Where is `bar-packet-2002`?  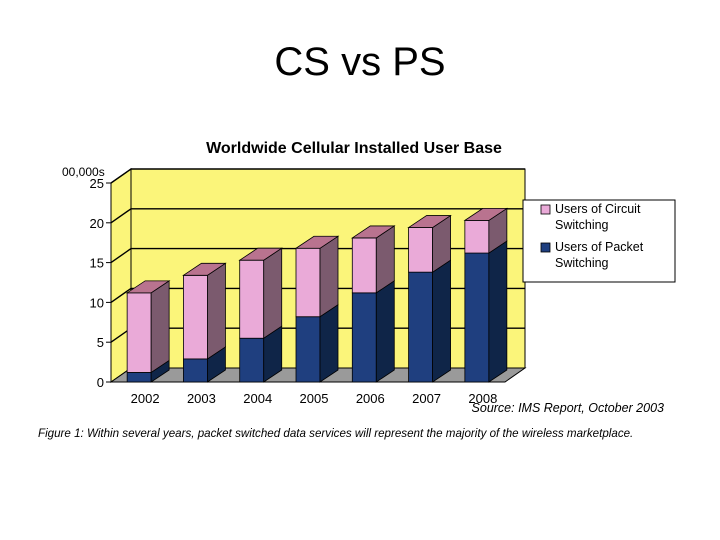 bar-packet-2002 is located at coordinates (139, 377).